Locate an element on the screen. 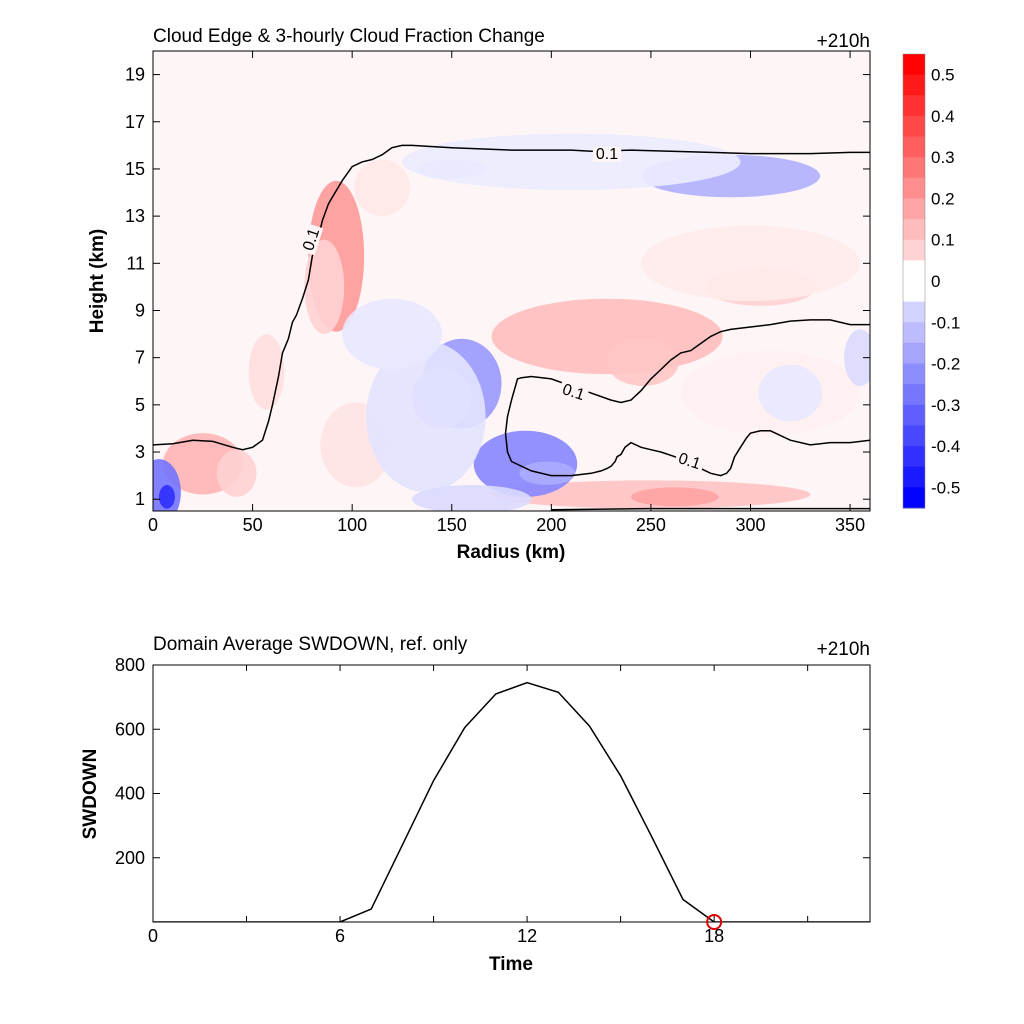 The width and height of the screenshot is (1024, 1024). colorbar-frame is located at coordinates (914, 281).